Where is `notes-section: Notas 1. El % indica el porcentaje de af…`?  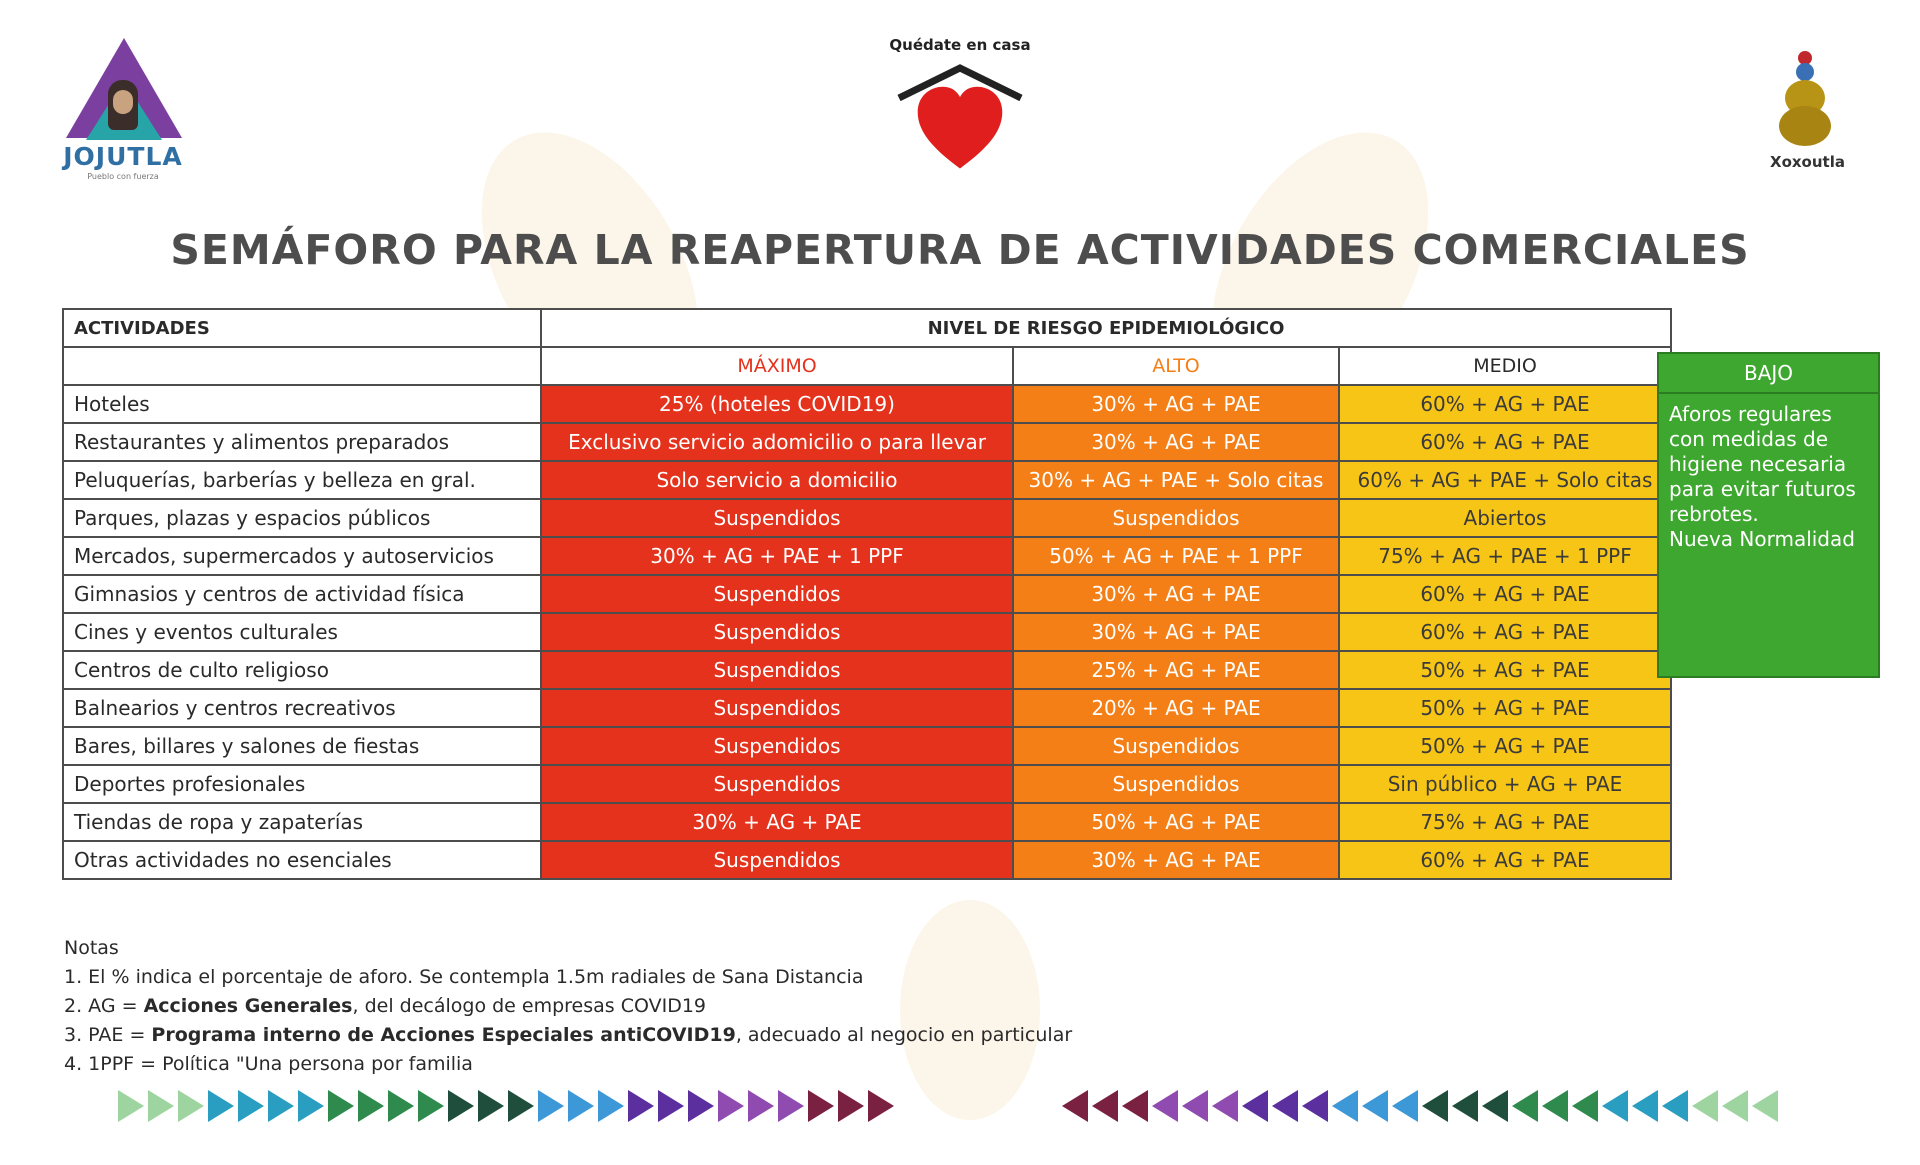 notes-section: Notas 1. El % indica el porcentaje de af… is located at coordinates (568, 1006).